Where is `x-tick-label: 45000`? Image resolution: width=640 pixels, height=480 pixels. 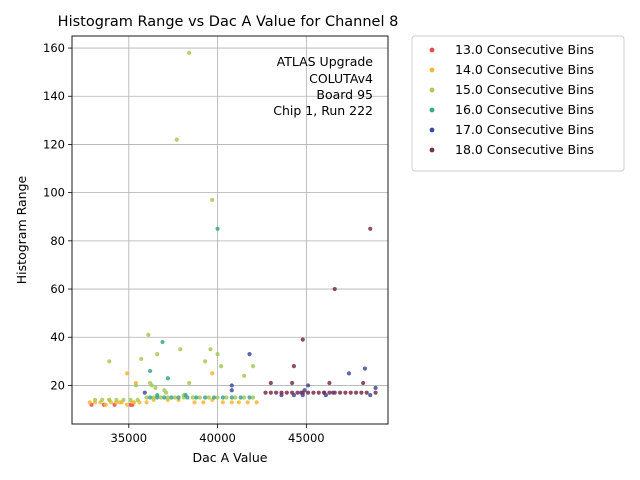 x-tick-label: 45000 is located at coordinates (306, 438).